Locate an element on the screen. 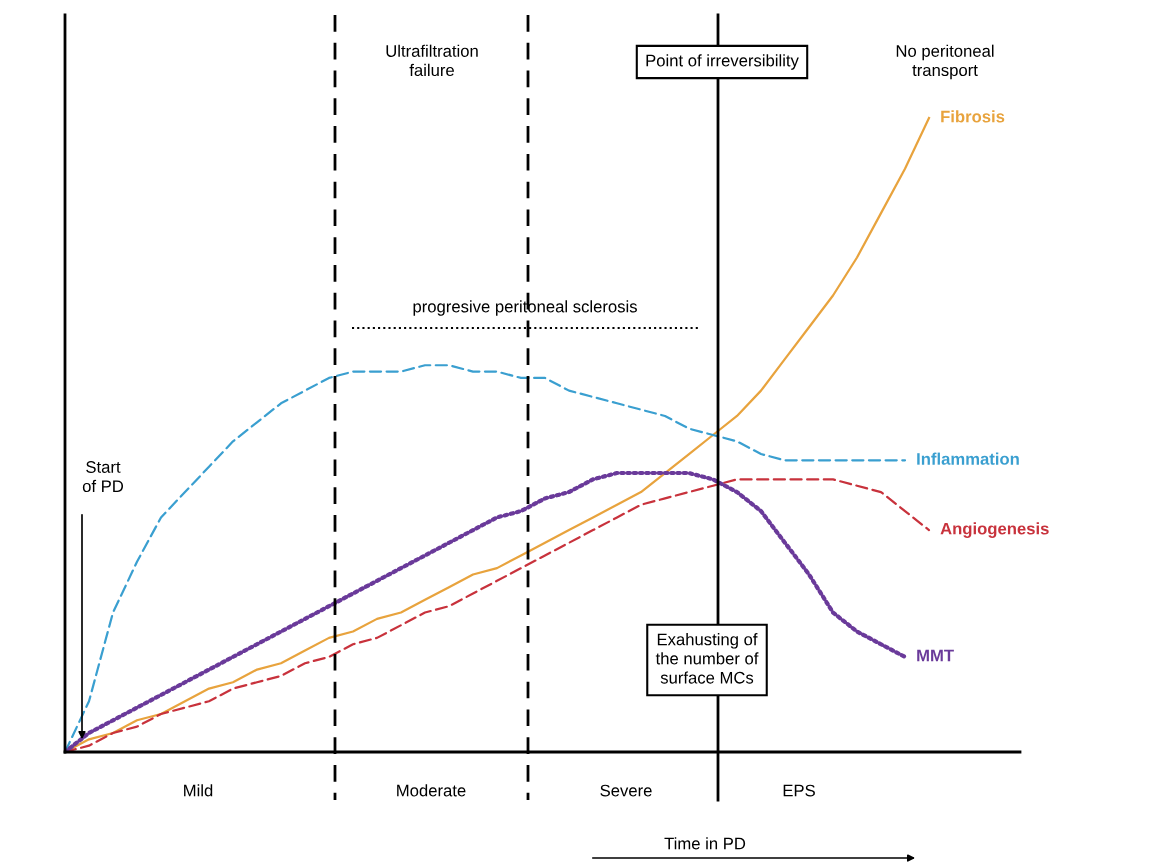 Image resolution: width=1157 pixels, height=867 pixels. annotation: progresive peritoneal sclerosis is located at coordinates (525, 308).